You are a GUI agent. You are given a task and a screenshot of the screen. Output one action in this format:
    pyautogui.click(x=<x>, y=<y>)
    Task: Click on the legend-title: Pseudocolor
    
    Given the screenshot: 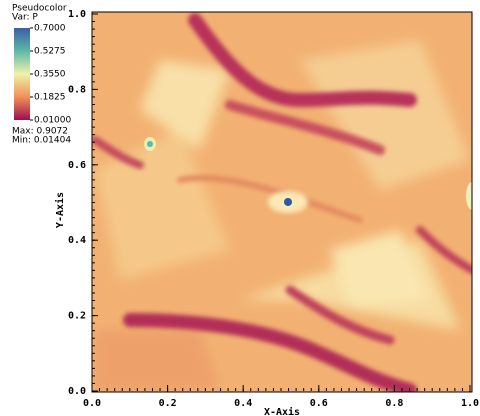 What is the action you would take?
    pyautogui.click(x=39, y=9)
    